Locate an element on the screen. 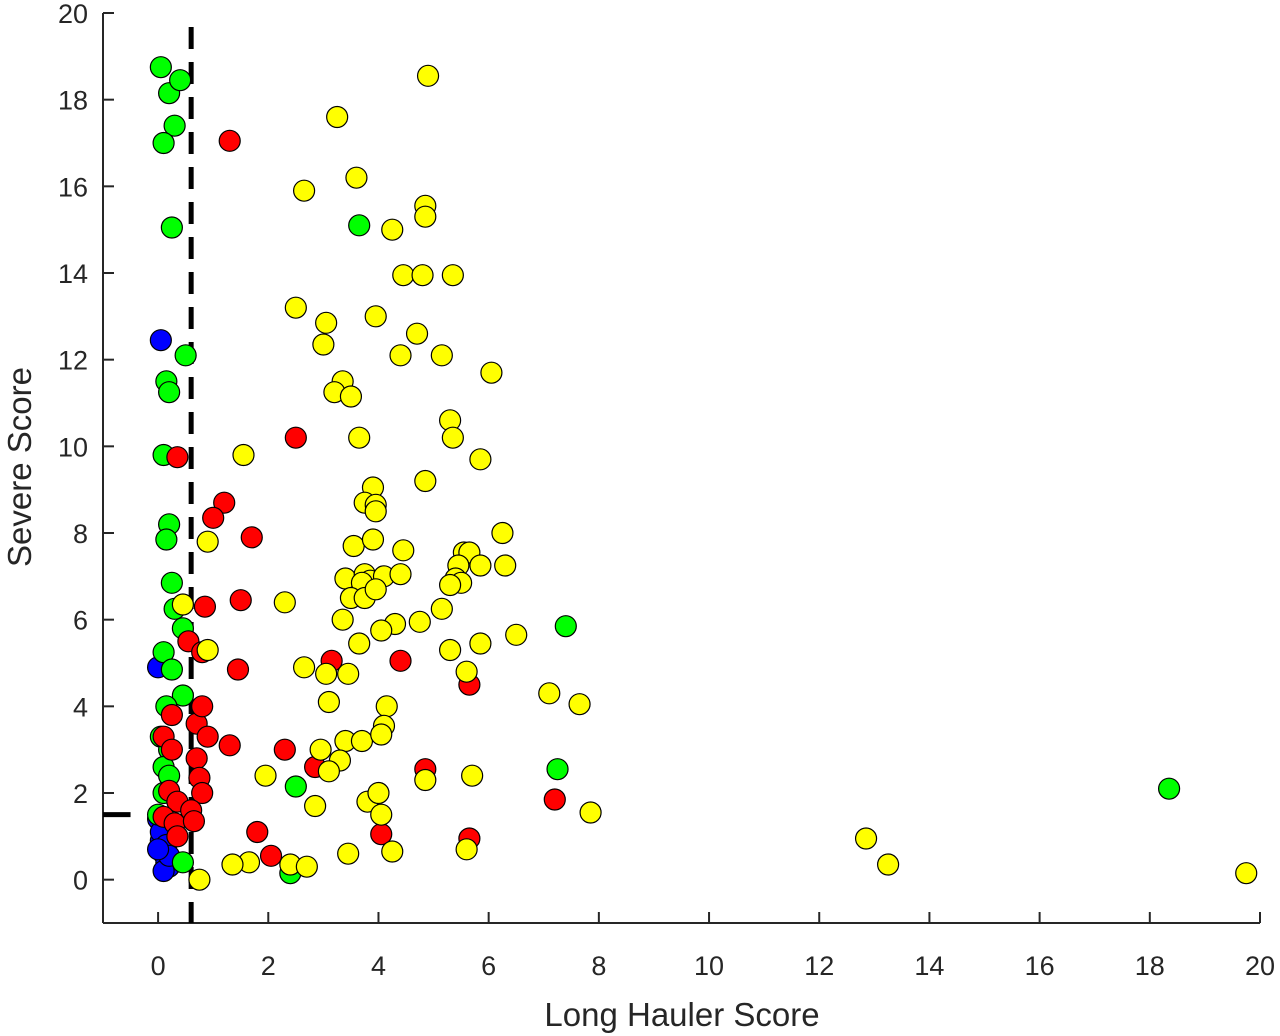  y-tick-label: 14 is located at coordinates (73, 274).